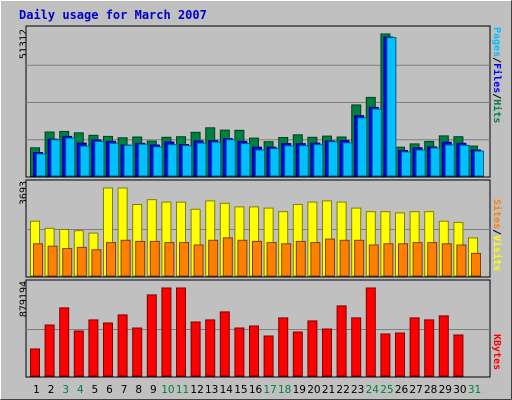  I want to click on middle-legend: Sites/Visits, so click(497, 235).